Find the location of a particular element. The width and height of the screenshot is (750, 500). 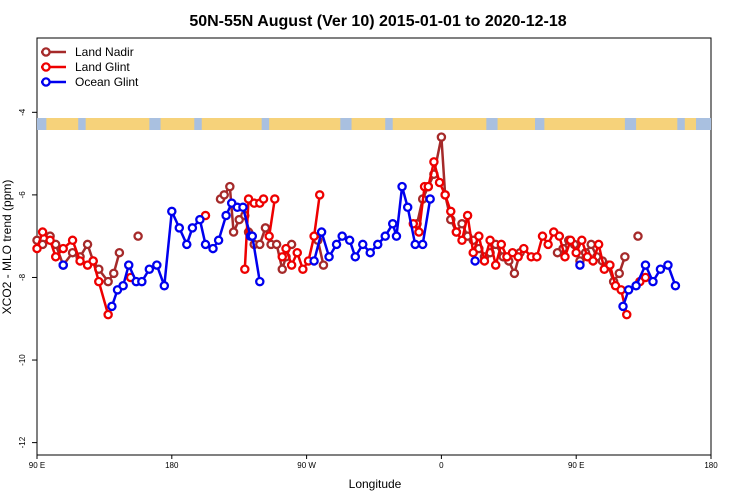

x-axis: 90 E 180 90 W 0 90 E 180 is located at coordinates (373, 462).